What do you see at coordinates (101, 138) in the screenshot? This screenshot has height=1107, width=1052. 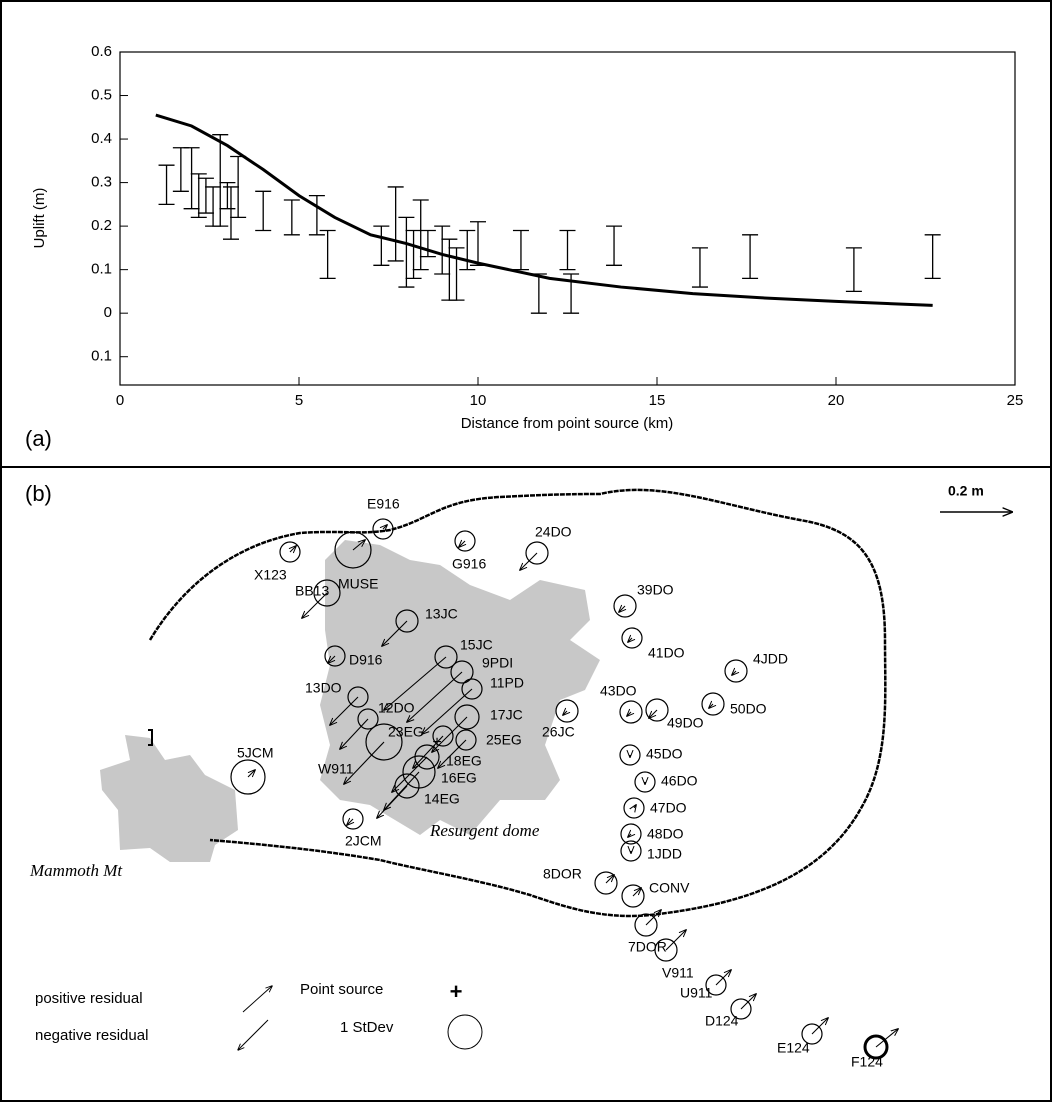 I see `y-tick-label: 0.4` at bounding box center [101, 138].